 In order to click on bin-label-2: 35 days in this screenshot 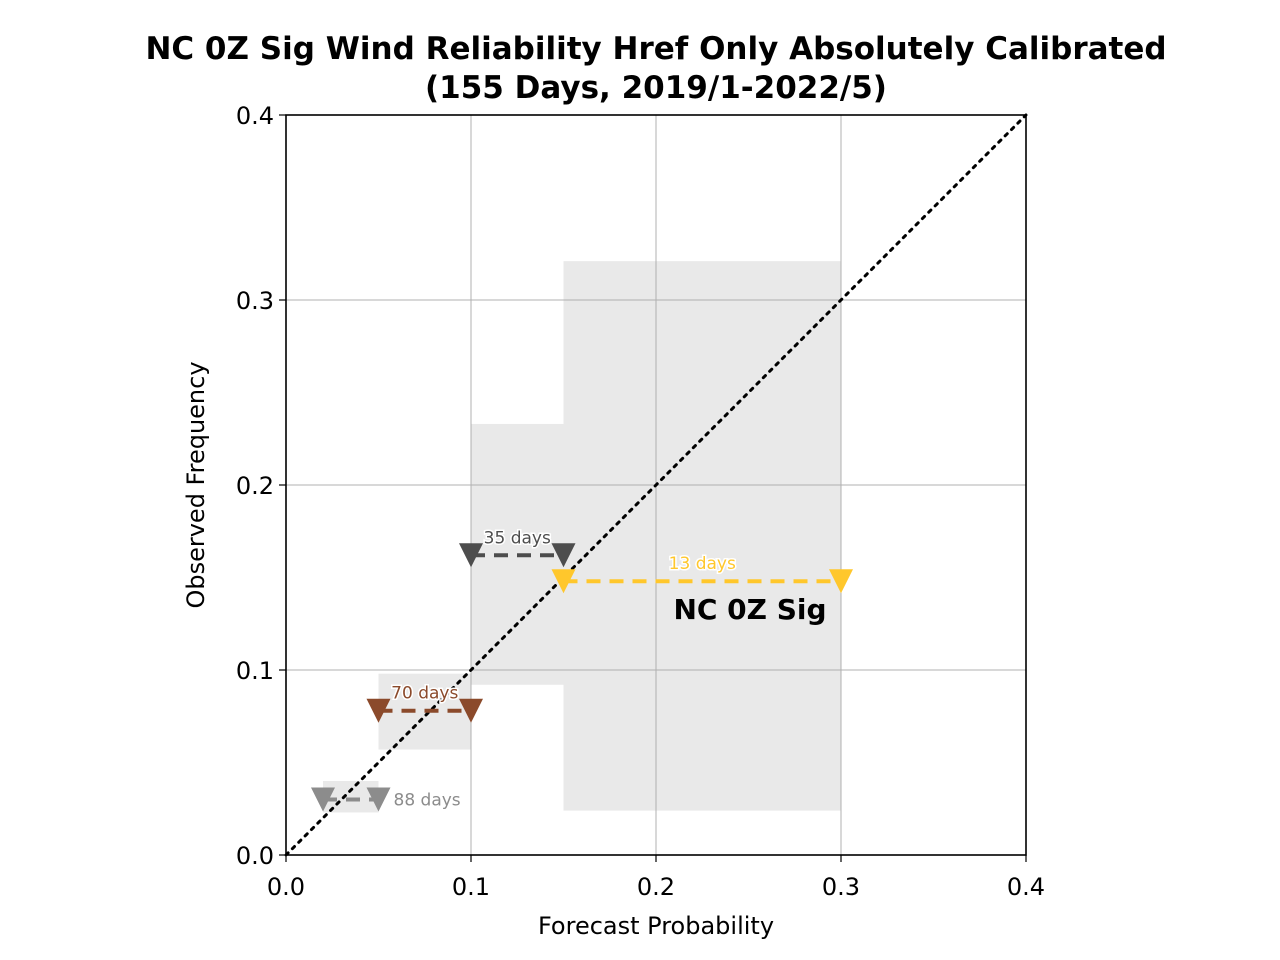, I will do `click(517, 538)`.